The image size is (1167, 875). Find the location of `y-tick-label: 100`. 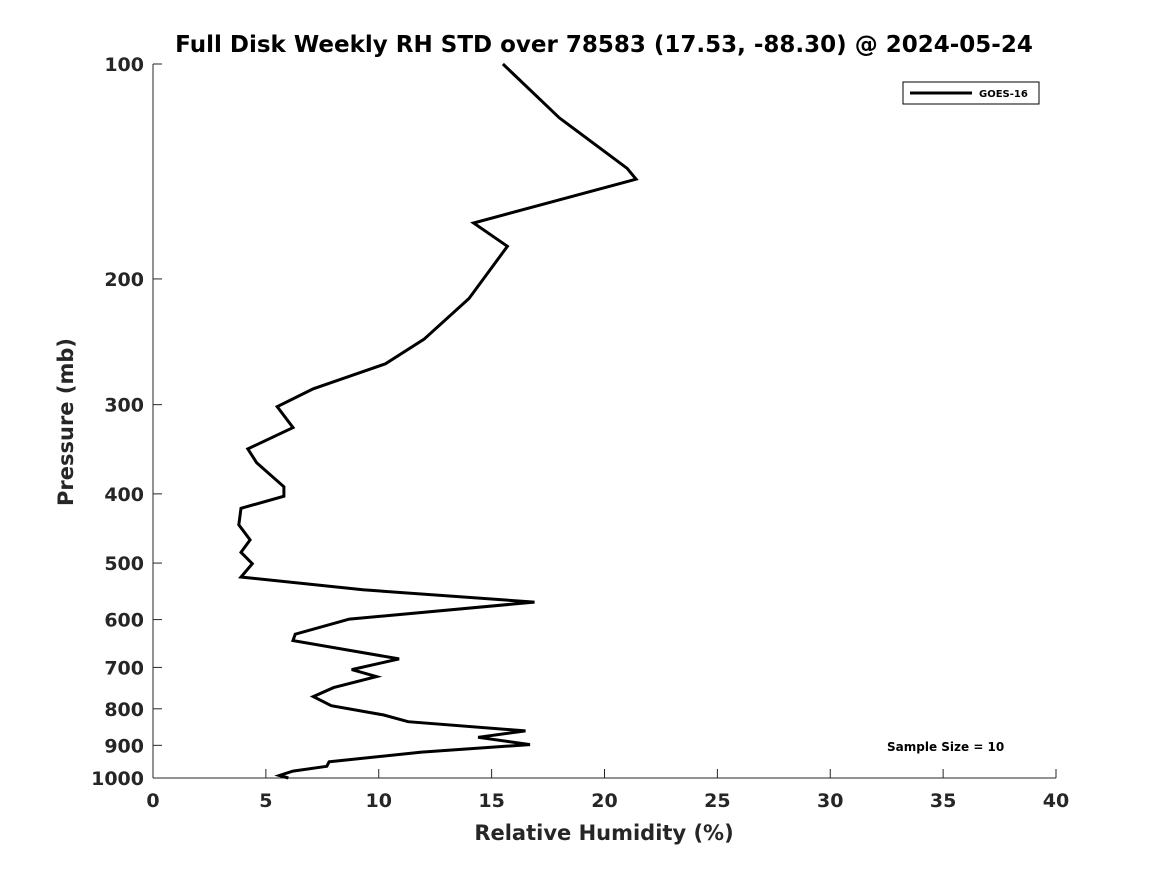

y-tick-label: 100 is located at coordinates (124, 65).